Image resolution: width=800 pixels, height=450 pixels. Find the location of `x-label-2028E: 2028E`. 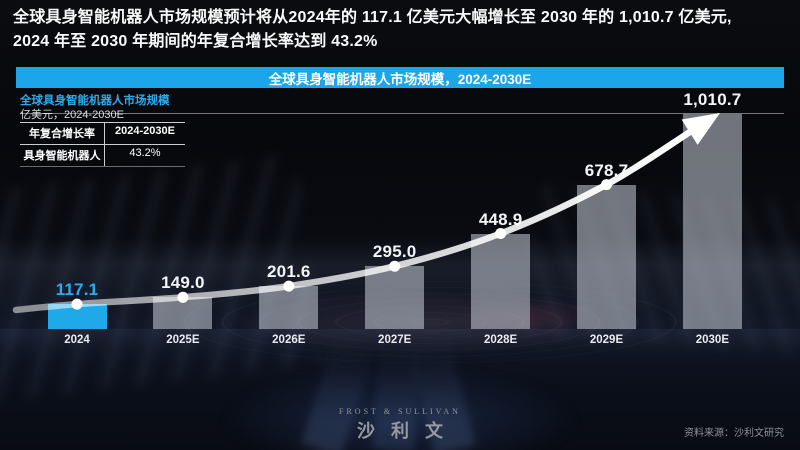

x-label-2028E: 2028E is located at coordinates (500, 340).